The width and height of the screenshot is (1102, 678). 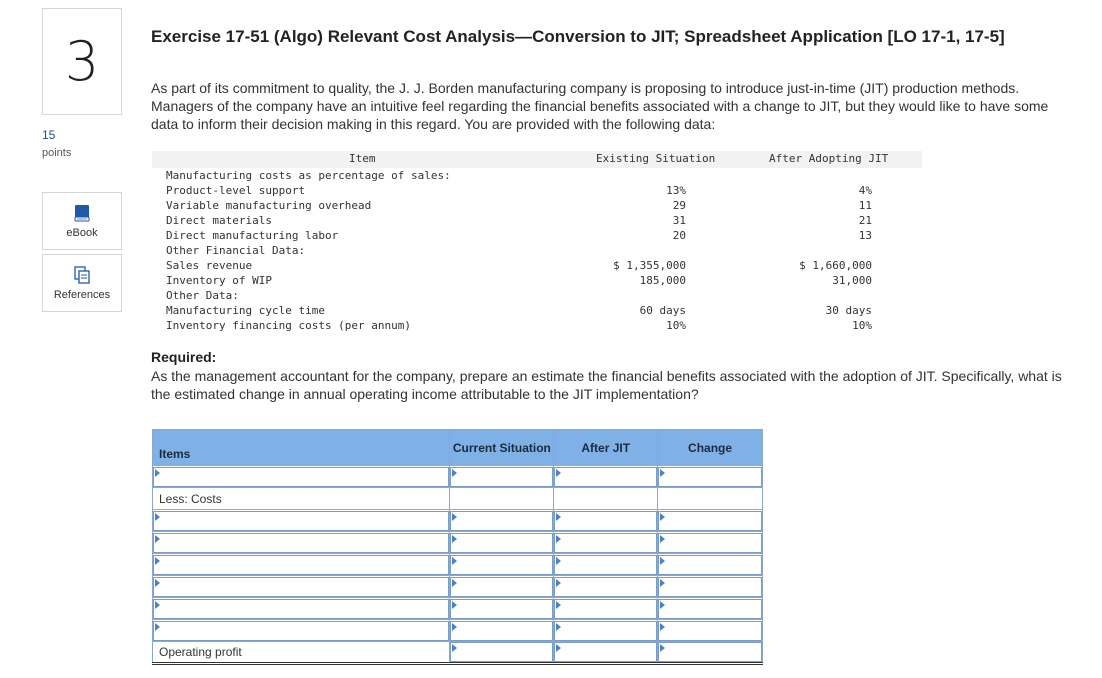 I want to click on row-existing: 20, so click(x=679, y=235).